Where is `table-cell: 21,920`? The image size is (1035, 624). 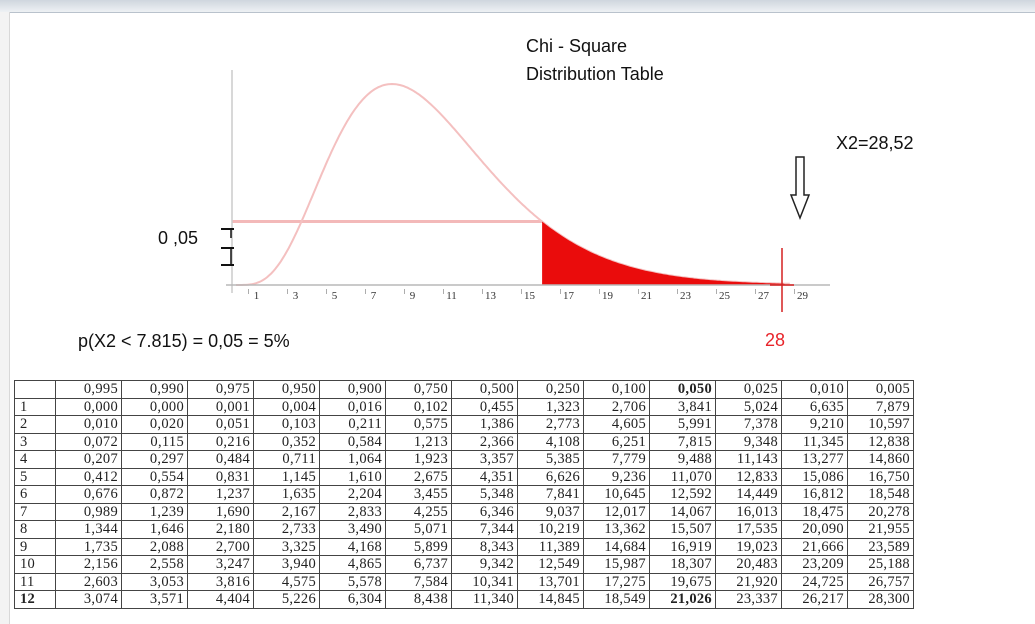
table-cell: 21,920 is located at coordinates (748, 581).